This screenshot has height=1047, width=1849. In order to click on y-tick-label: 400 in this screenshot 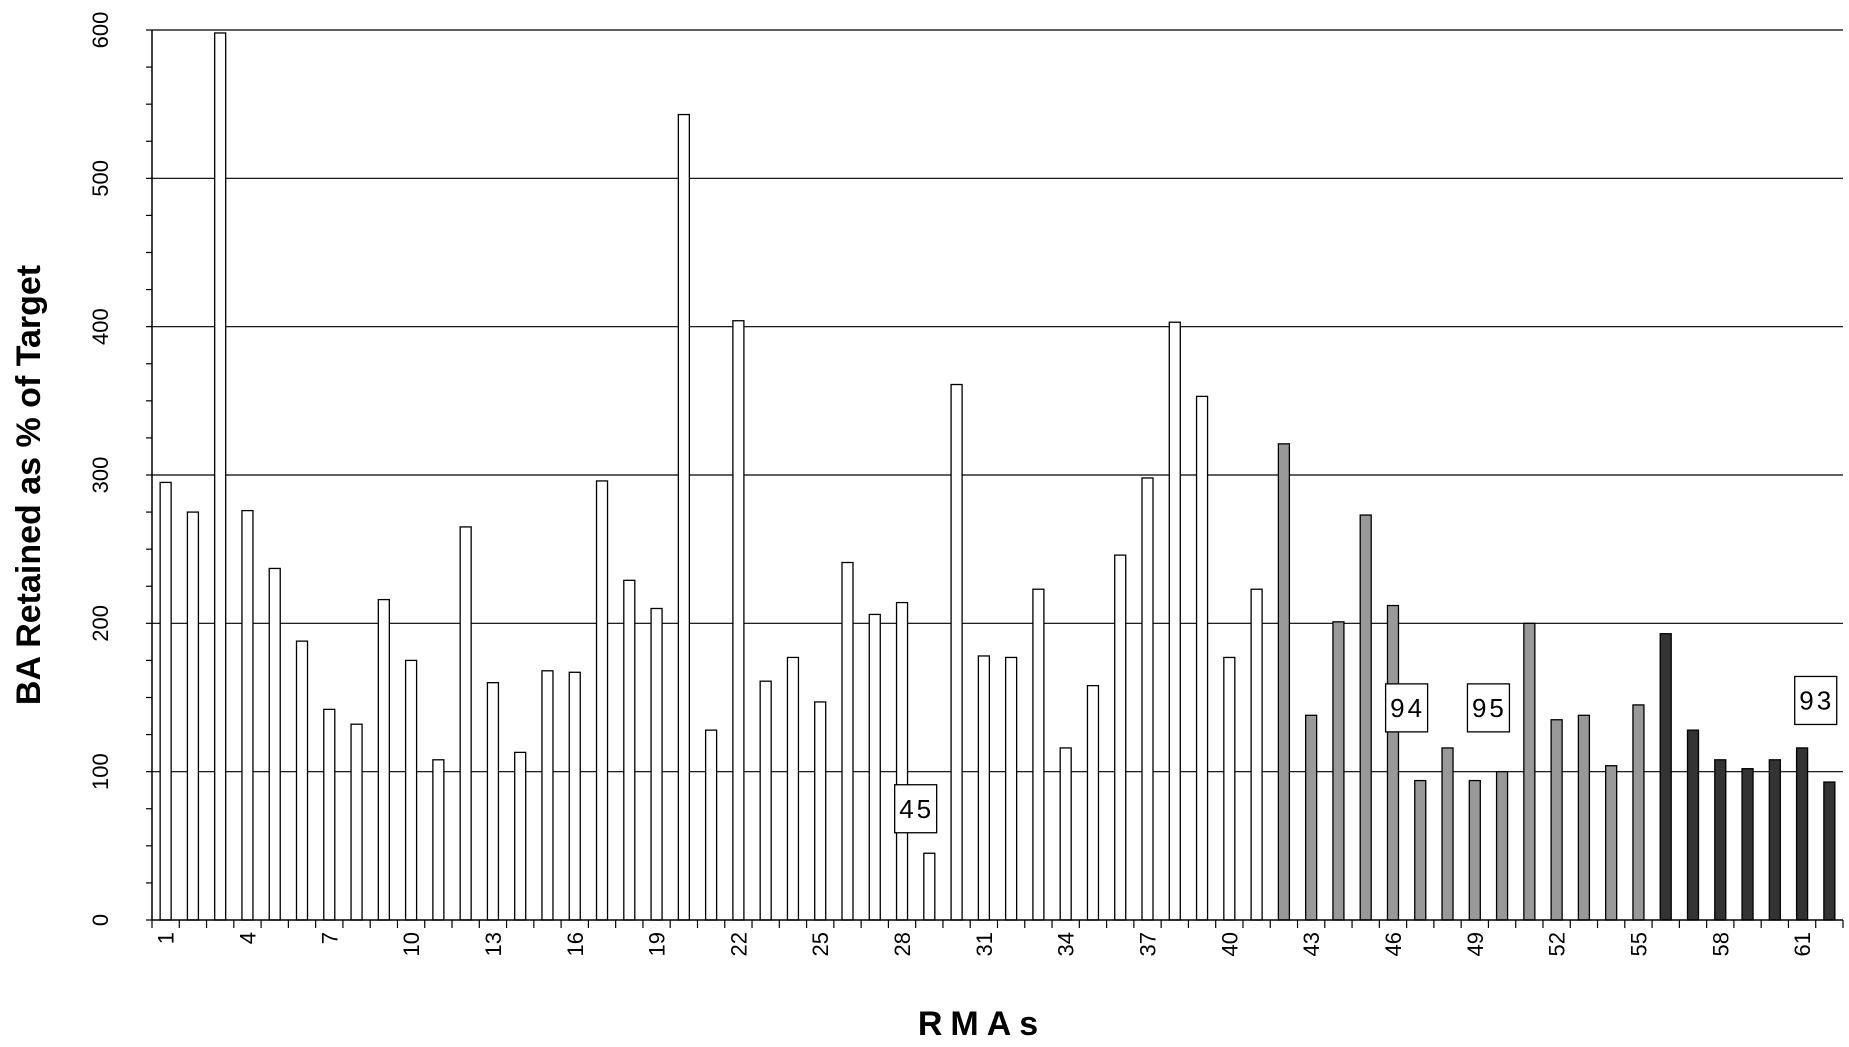, I will do `click(100, 326)`.